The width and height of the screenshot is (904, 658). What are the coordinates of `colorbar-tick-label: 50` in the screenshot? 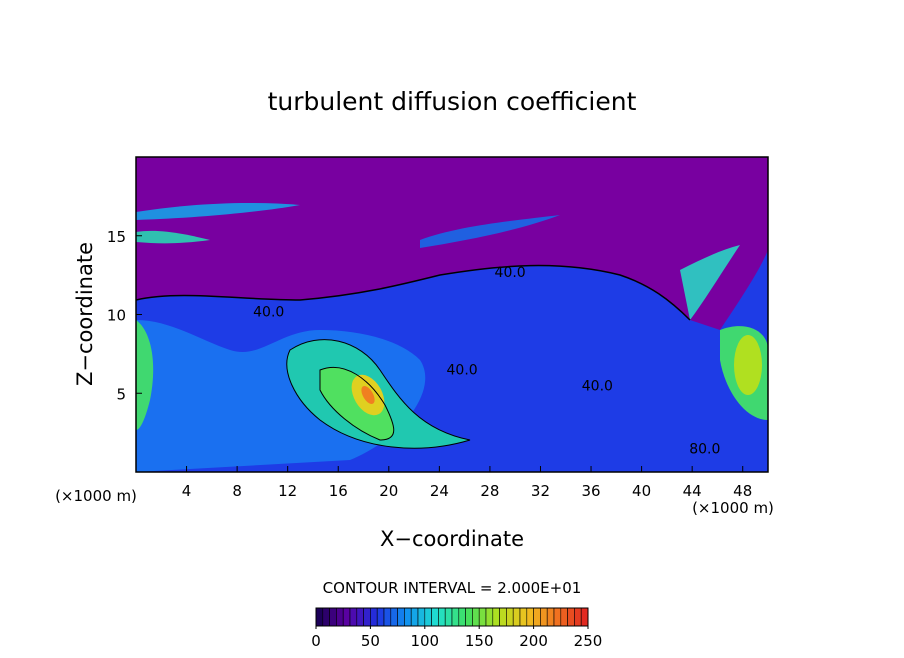 It's located at (370, 641).